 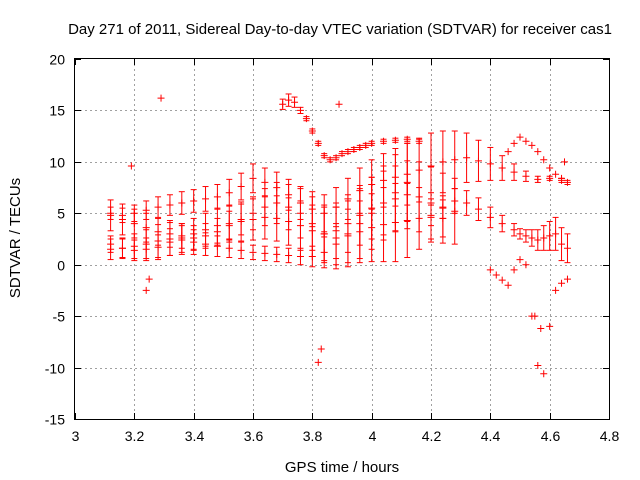 I want to click on y-tick-label: 10, so click(x=57, y=163).